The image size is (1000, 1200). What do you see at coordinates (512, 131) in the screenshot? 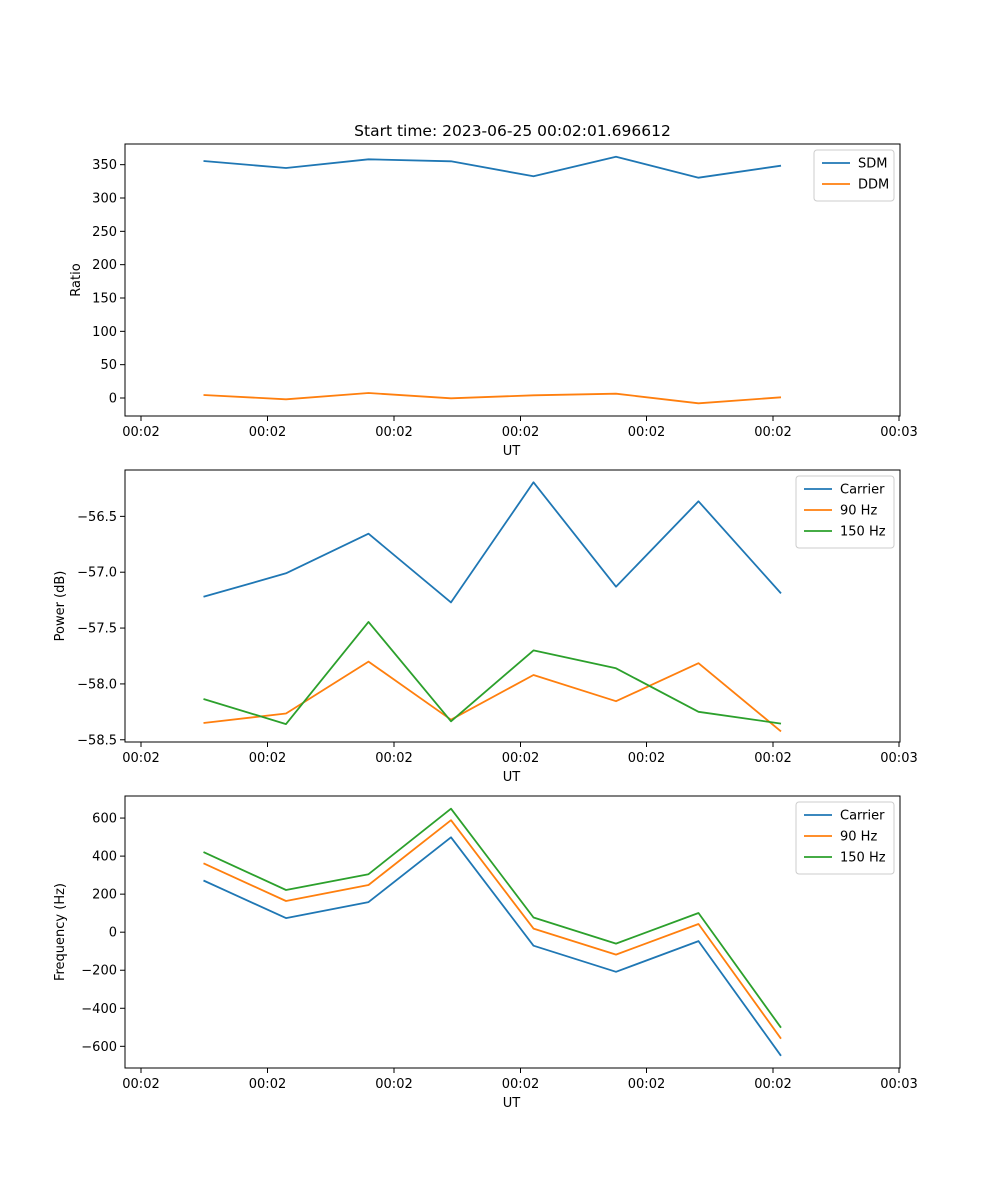
I see `chart-title: Start time: 2023-06-25 00:02:01.696612` at bounding box center [512, 131].